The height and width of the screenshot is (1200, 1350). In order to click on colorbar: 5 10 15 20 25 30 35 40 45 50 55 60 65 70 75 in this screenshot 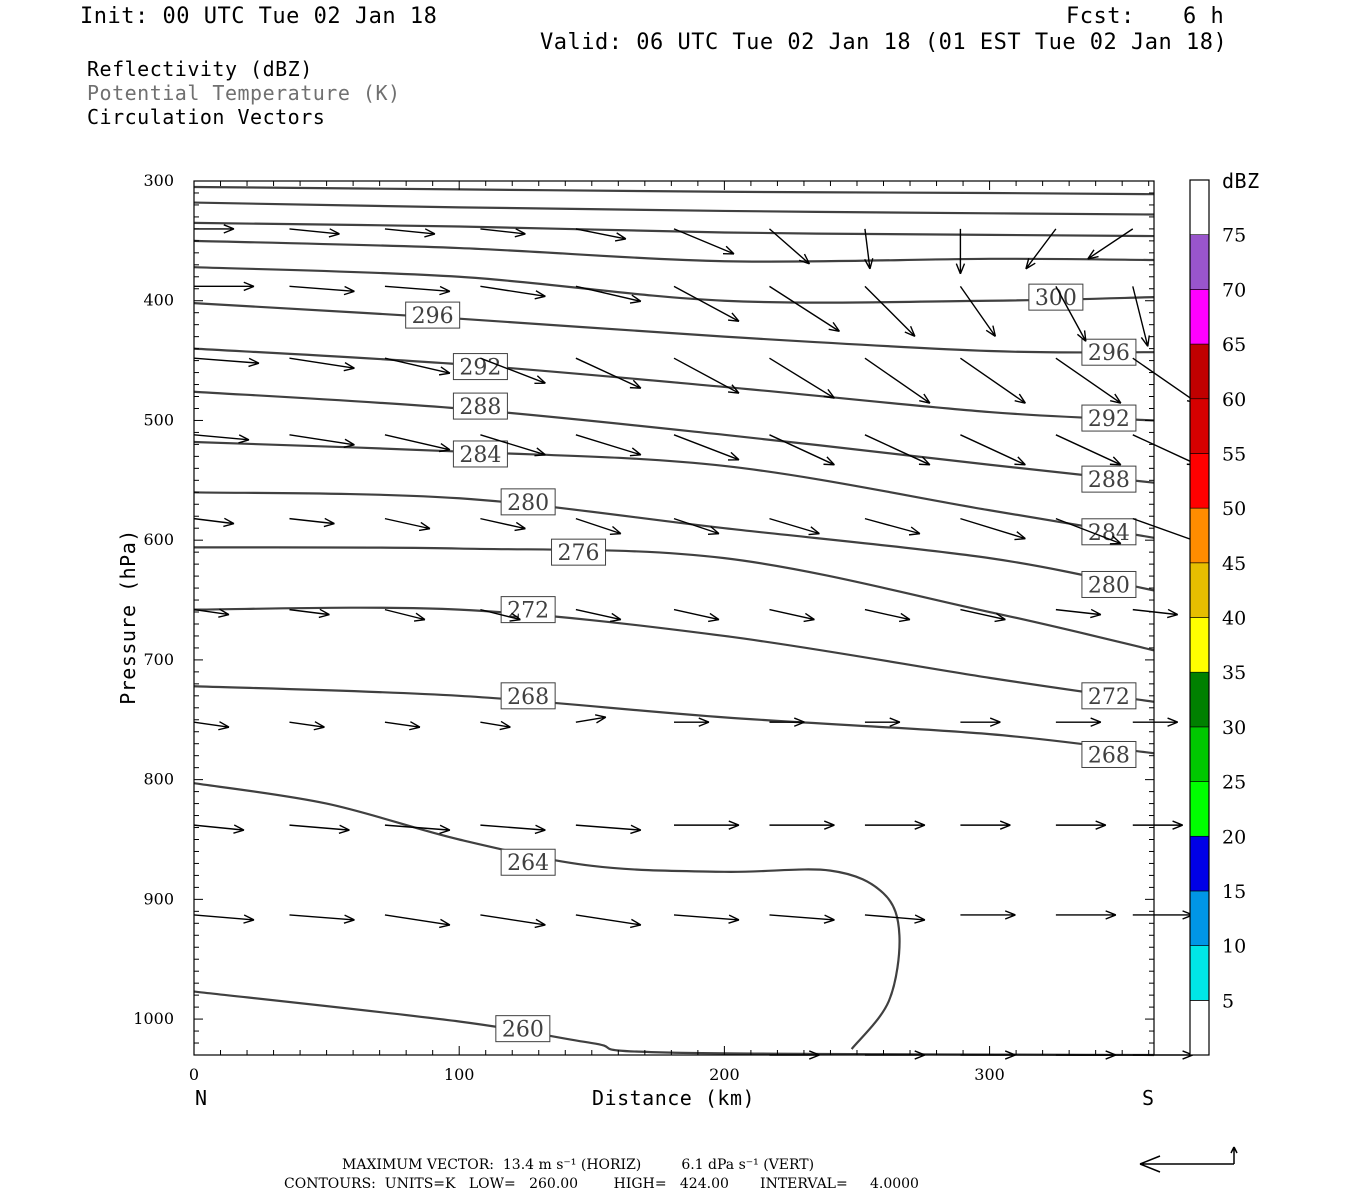, I will do `click(1217, 617)`.